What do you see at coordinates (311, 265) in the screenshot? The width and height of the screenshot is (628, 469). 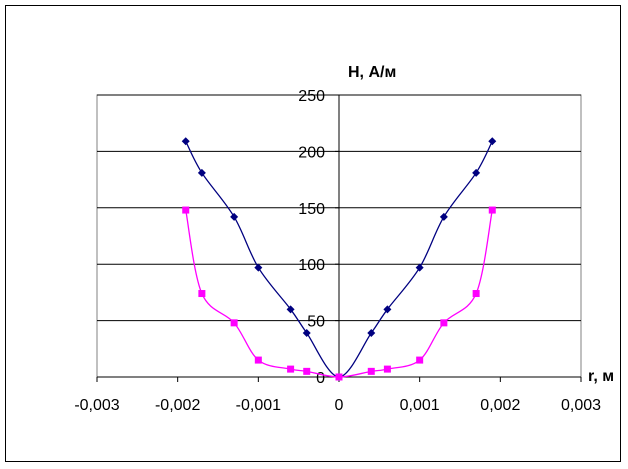 I see `y-tick-label: 100` at bounding box center [311, 265].